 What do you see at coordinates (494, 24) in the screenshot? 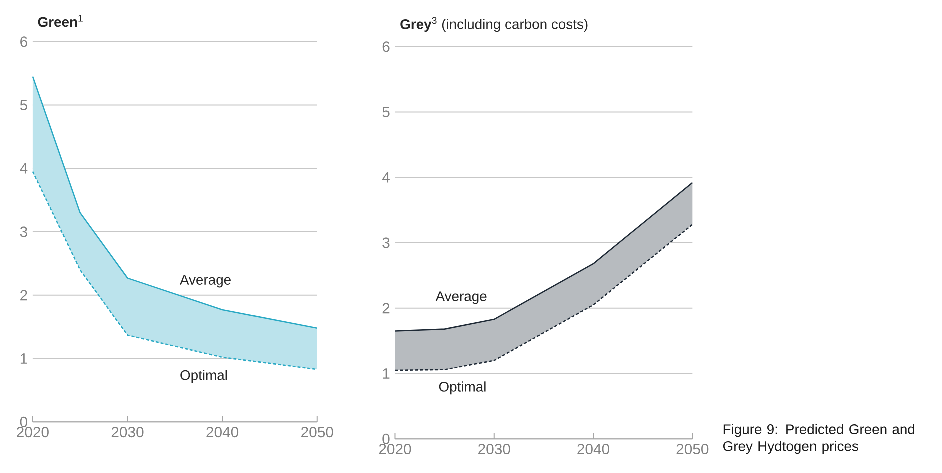
I see `chart-title: Grey$^{3}$ (including carbon costs)` at bounding box center [494, 24].